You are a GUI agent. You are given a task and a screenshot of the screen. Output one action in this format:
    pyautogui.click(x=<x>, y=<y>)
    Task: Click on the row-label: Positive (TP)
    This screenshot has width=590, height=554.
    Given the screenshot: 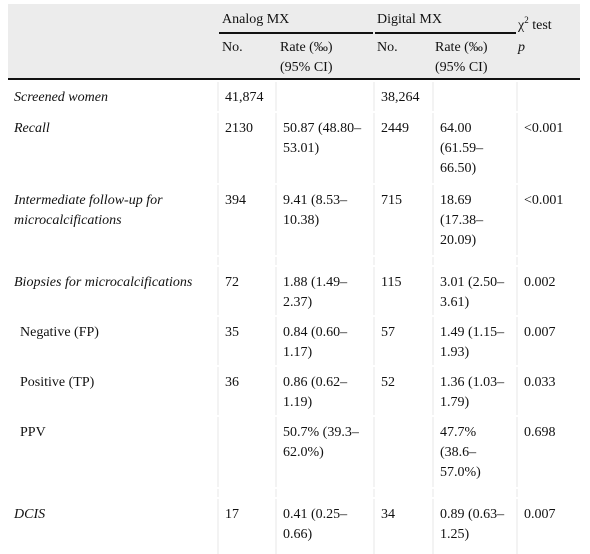 What is the action you would take?
    pyautogui.click(x=112, y=391)
    